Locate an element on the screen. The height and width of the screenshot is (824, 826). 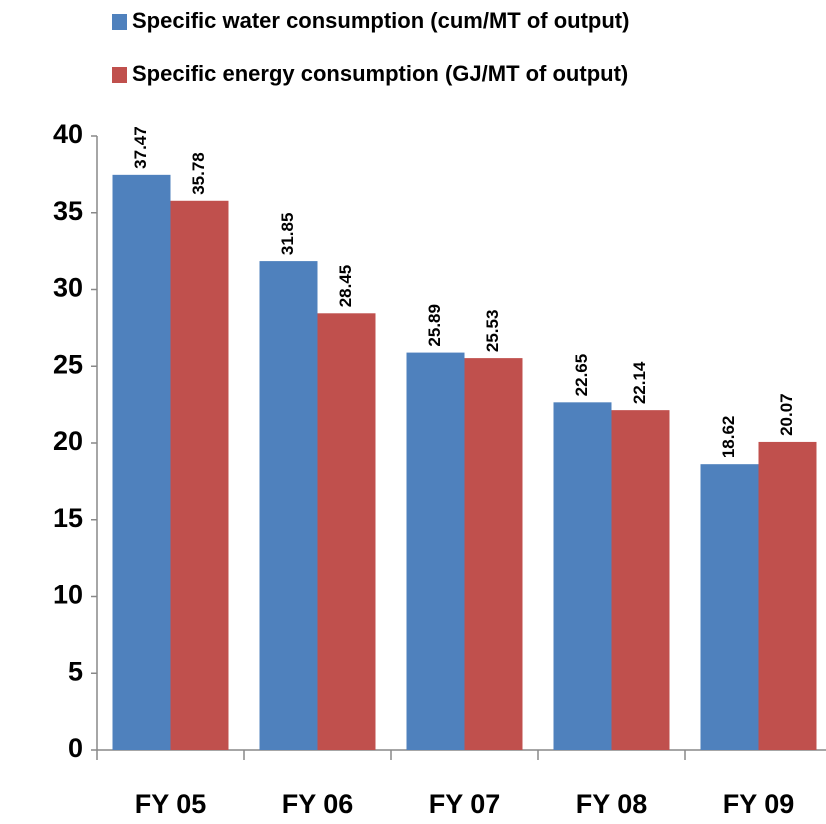
y-tick-label: 5 is located at coordinates (75, 671).